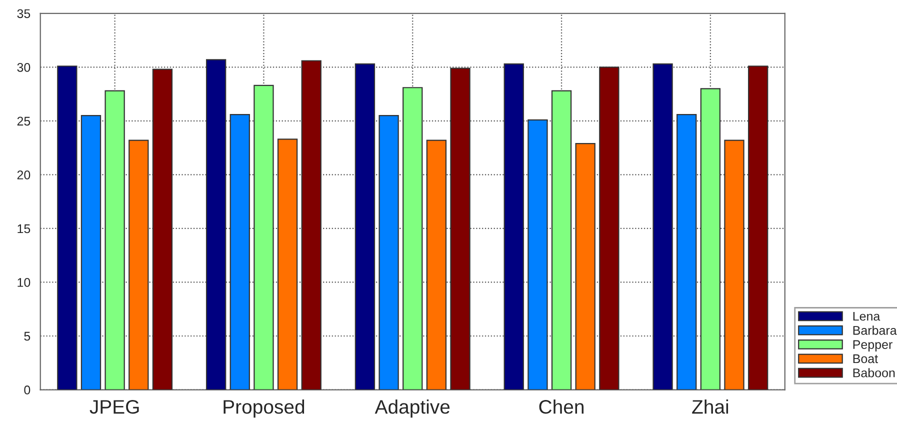  What do you see at coordinates (710, 406) in the screenshot?
I see `x-tick-label: Zhai` at bounding box center [710, 406].